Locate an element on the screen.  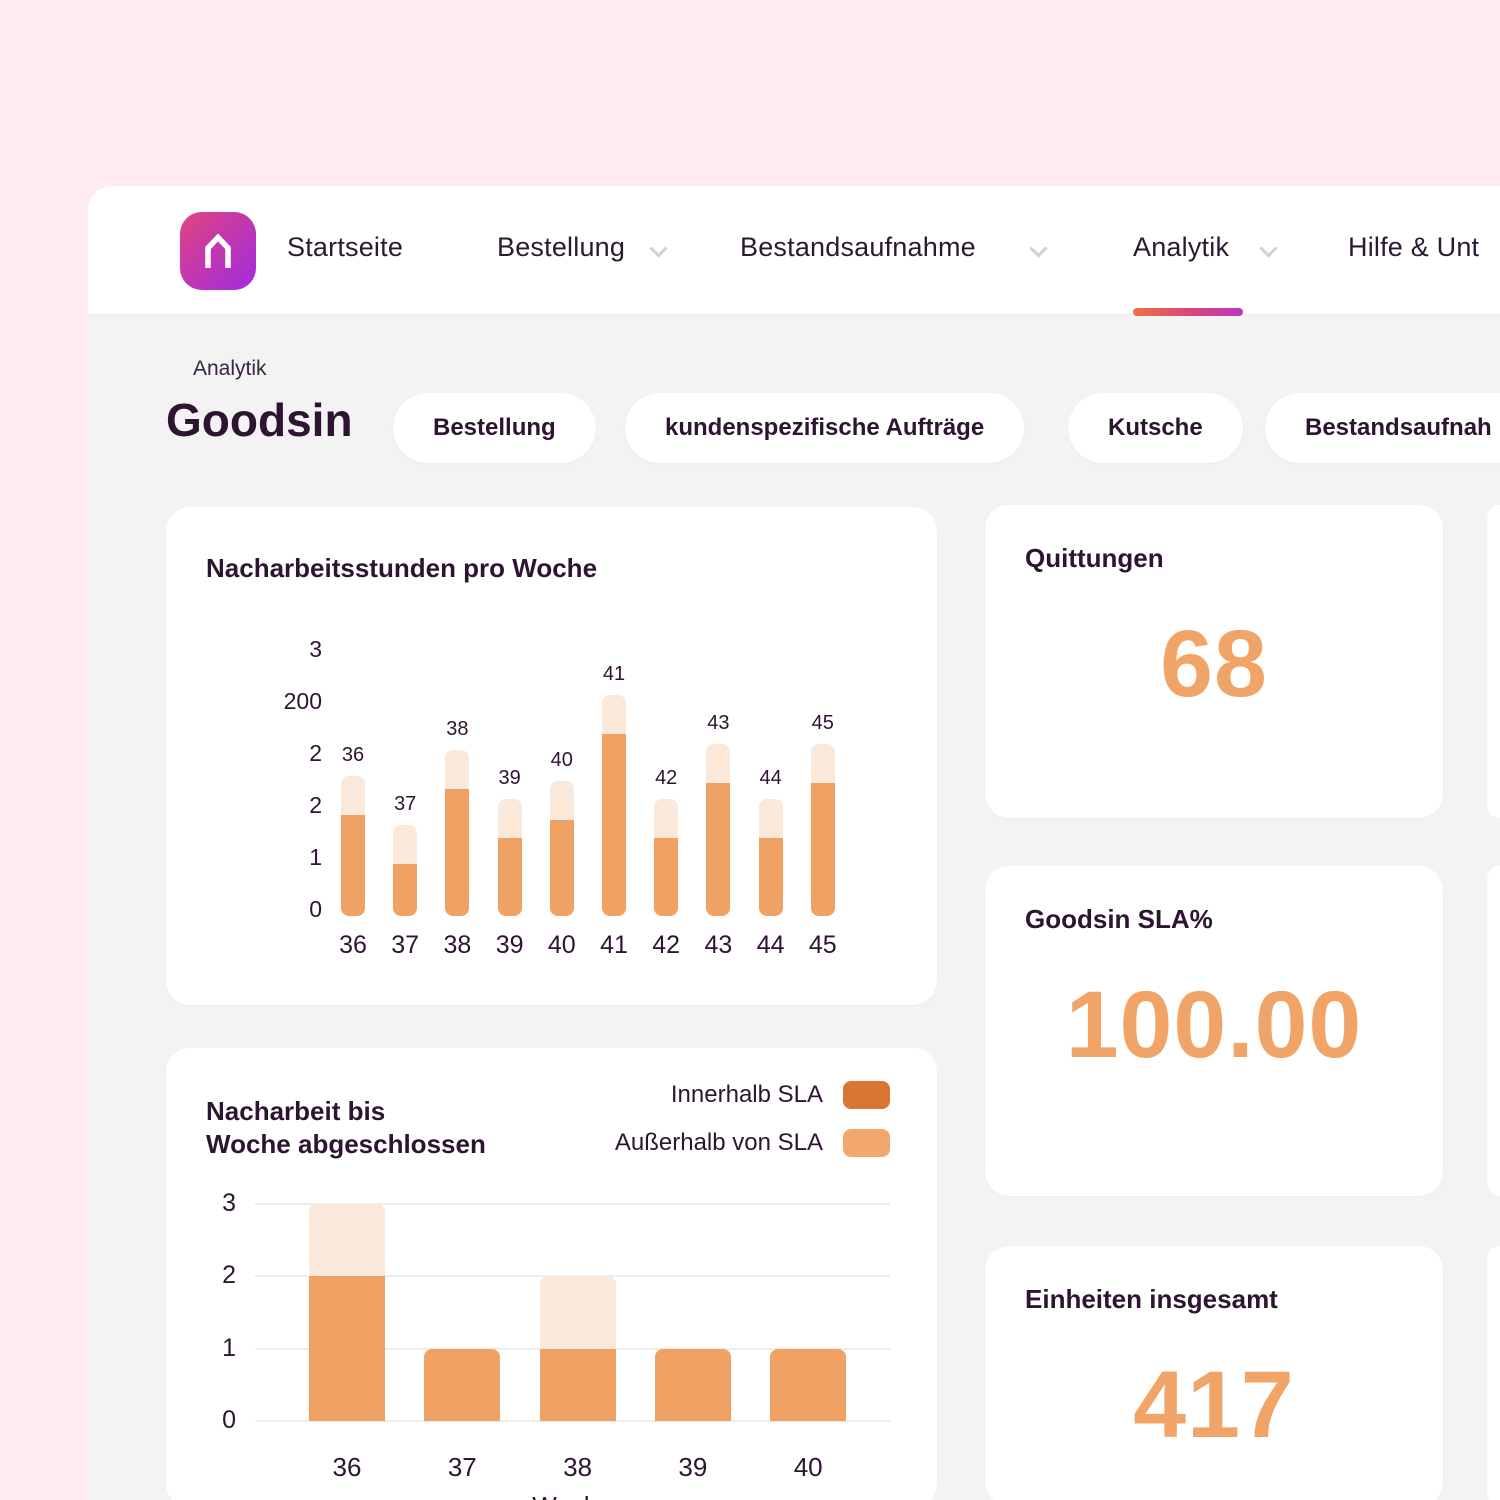
filter-pill-kundenspezifische-auftraege: kundenspezifische Aufträge is located at coordinates (825, 428).